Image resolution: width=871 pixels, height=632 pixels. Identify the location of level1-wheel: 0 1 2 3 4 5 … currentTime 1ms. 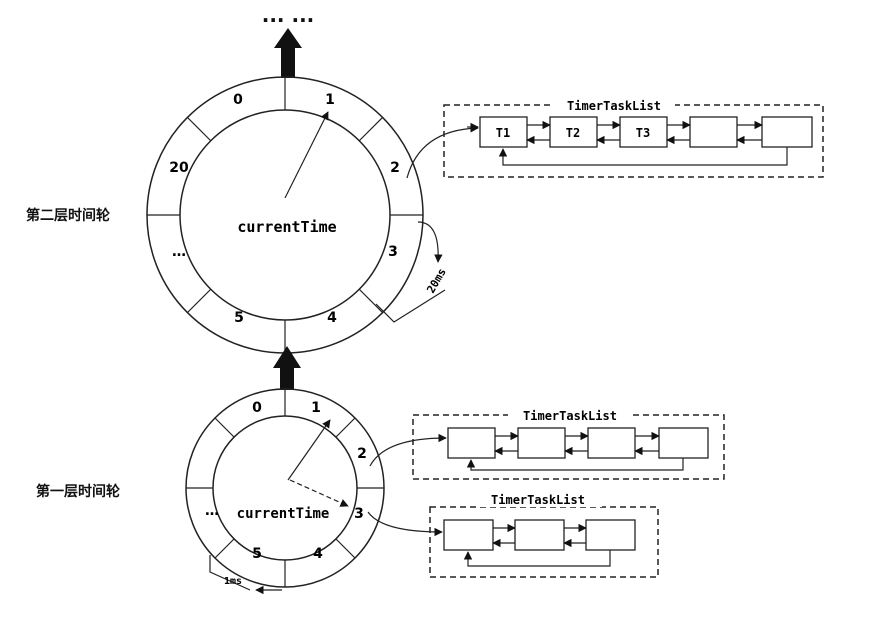
(285, 491).